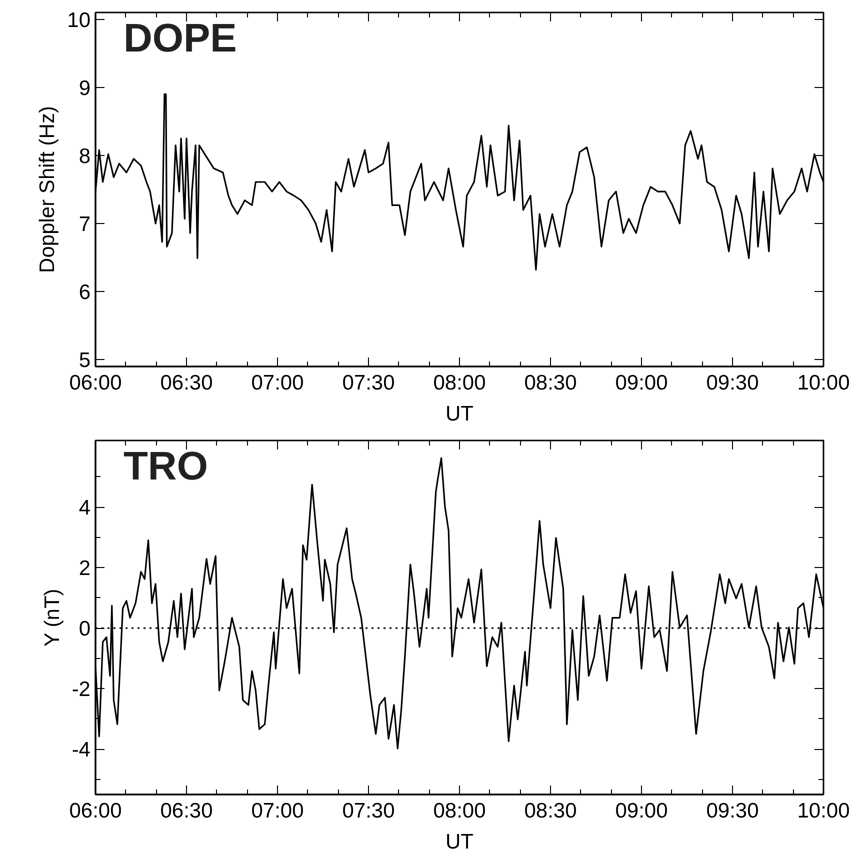 The image size is (861, 856). What do you see at coordinates (84, 360) in the screenshot?
I see `y-tick-label: 5` at bounding box center [84, 360].